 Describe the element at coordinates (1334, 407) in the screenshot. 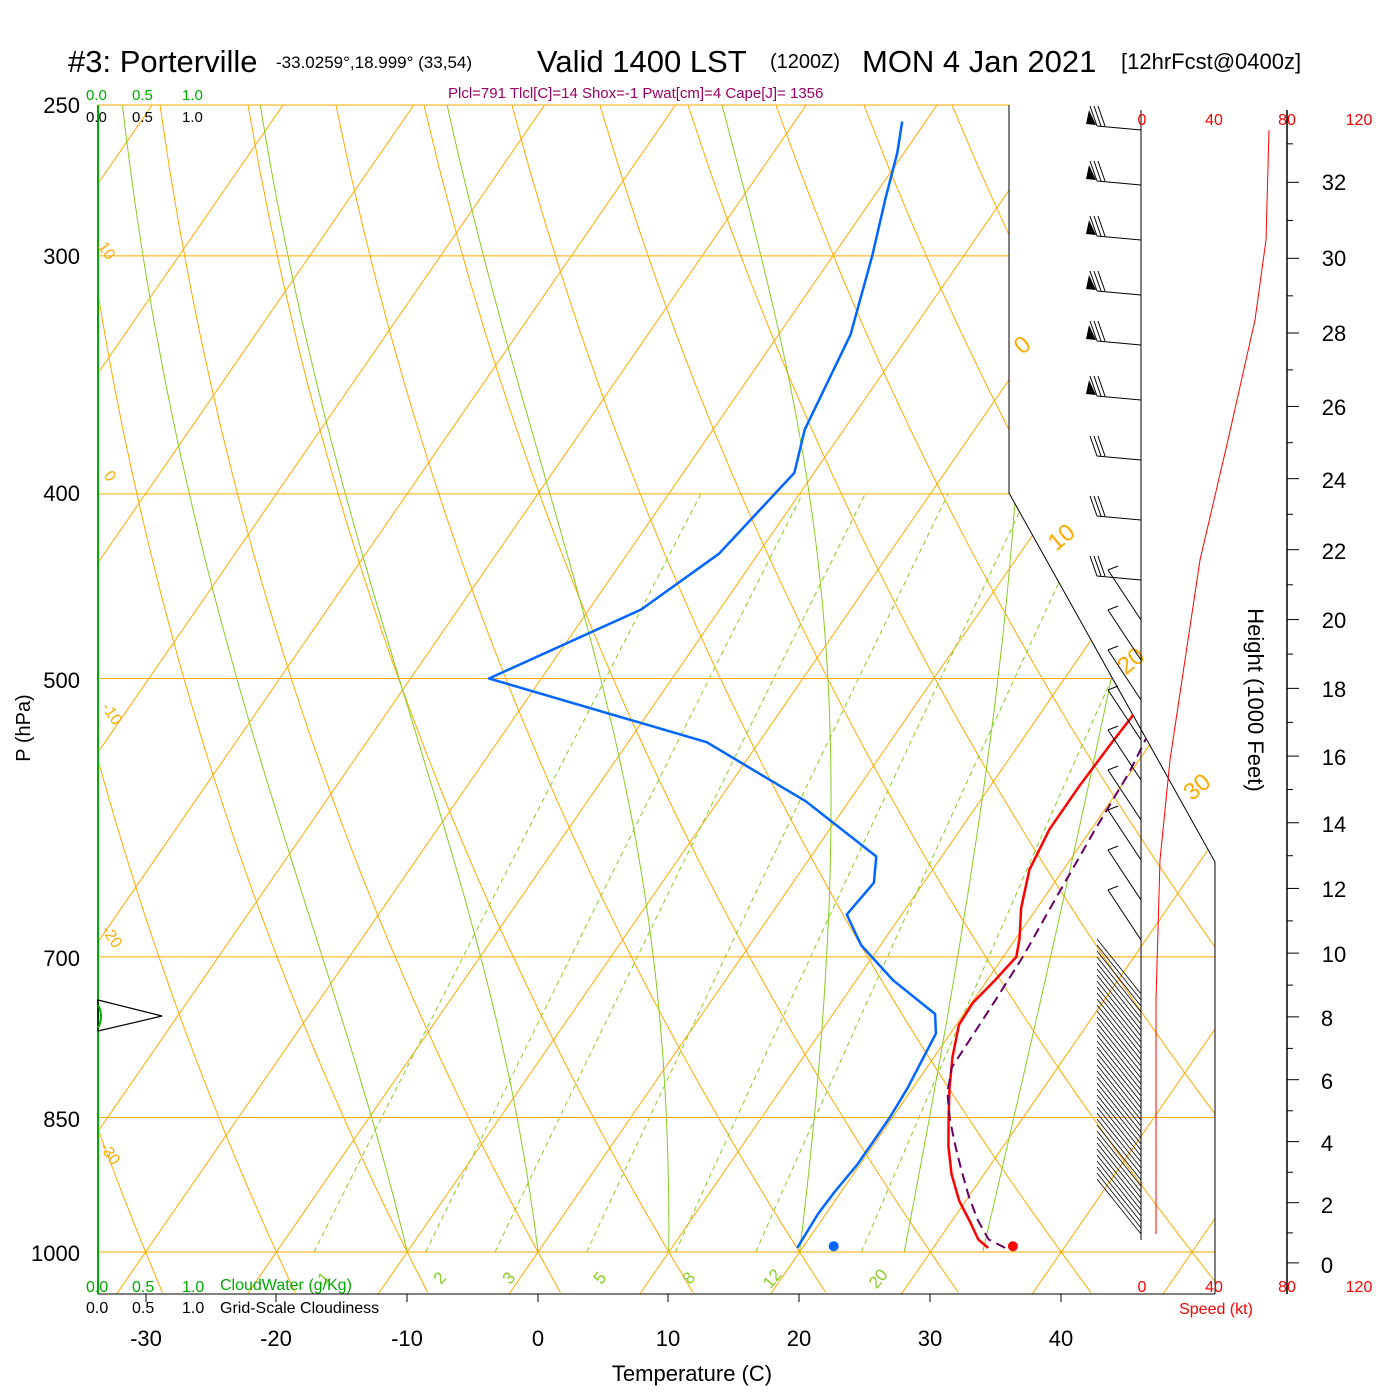

I see `height-tick-label: 26` at that location.